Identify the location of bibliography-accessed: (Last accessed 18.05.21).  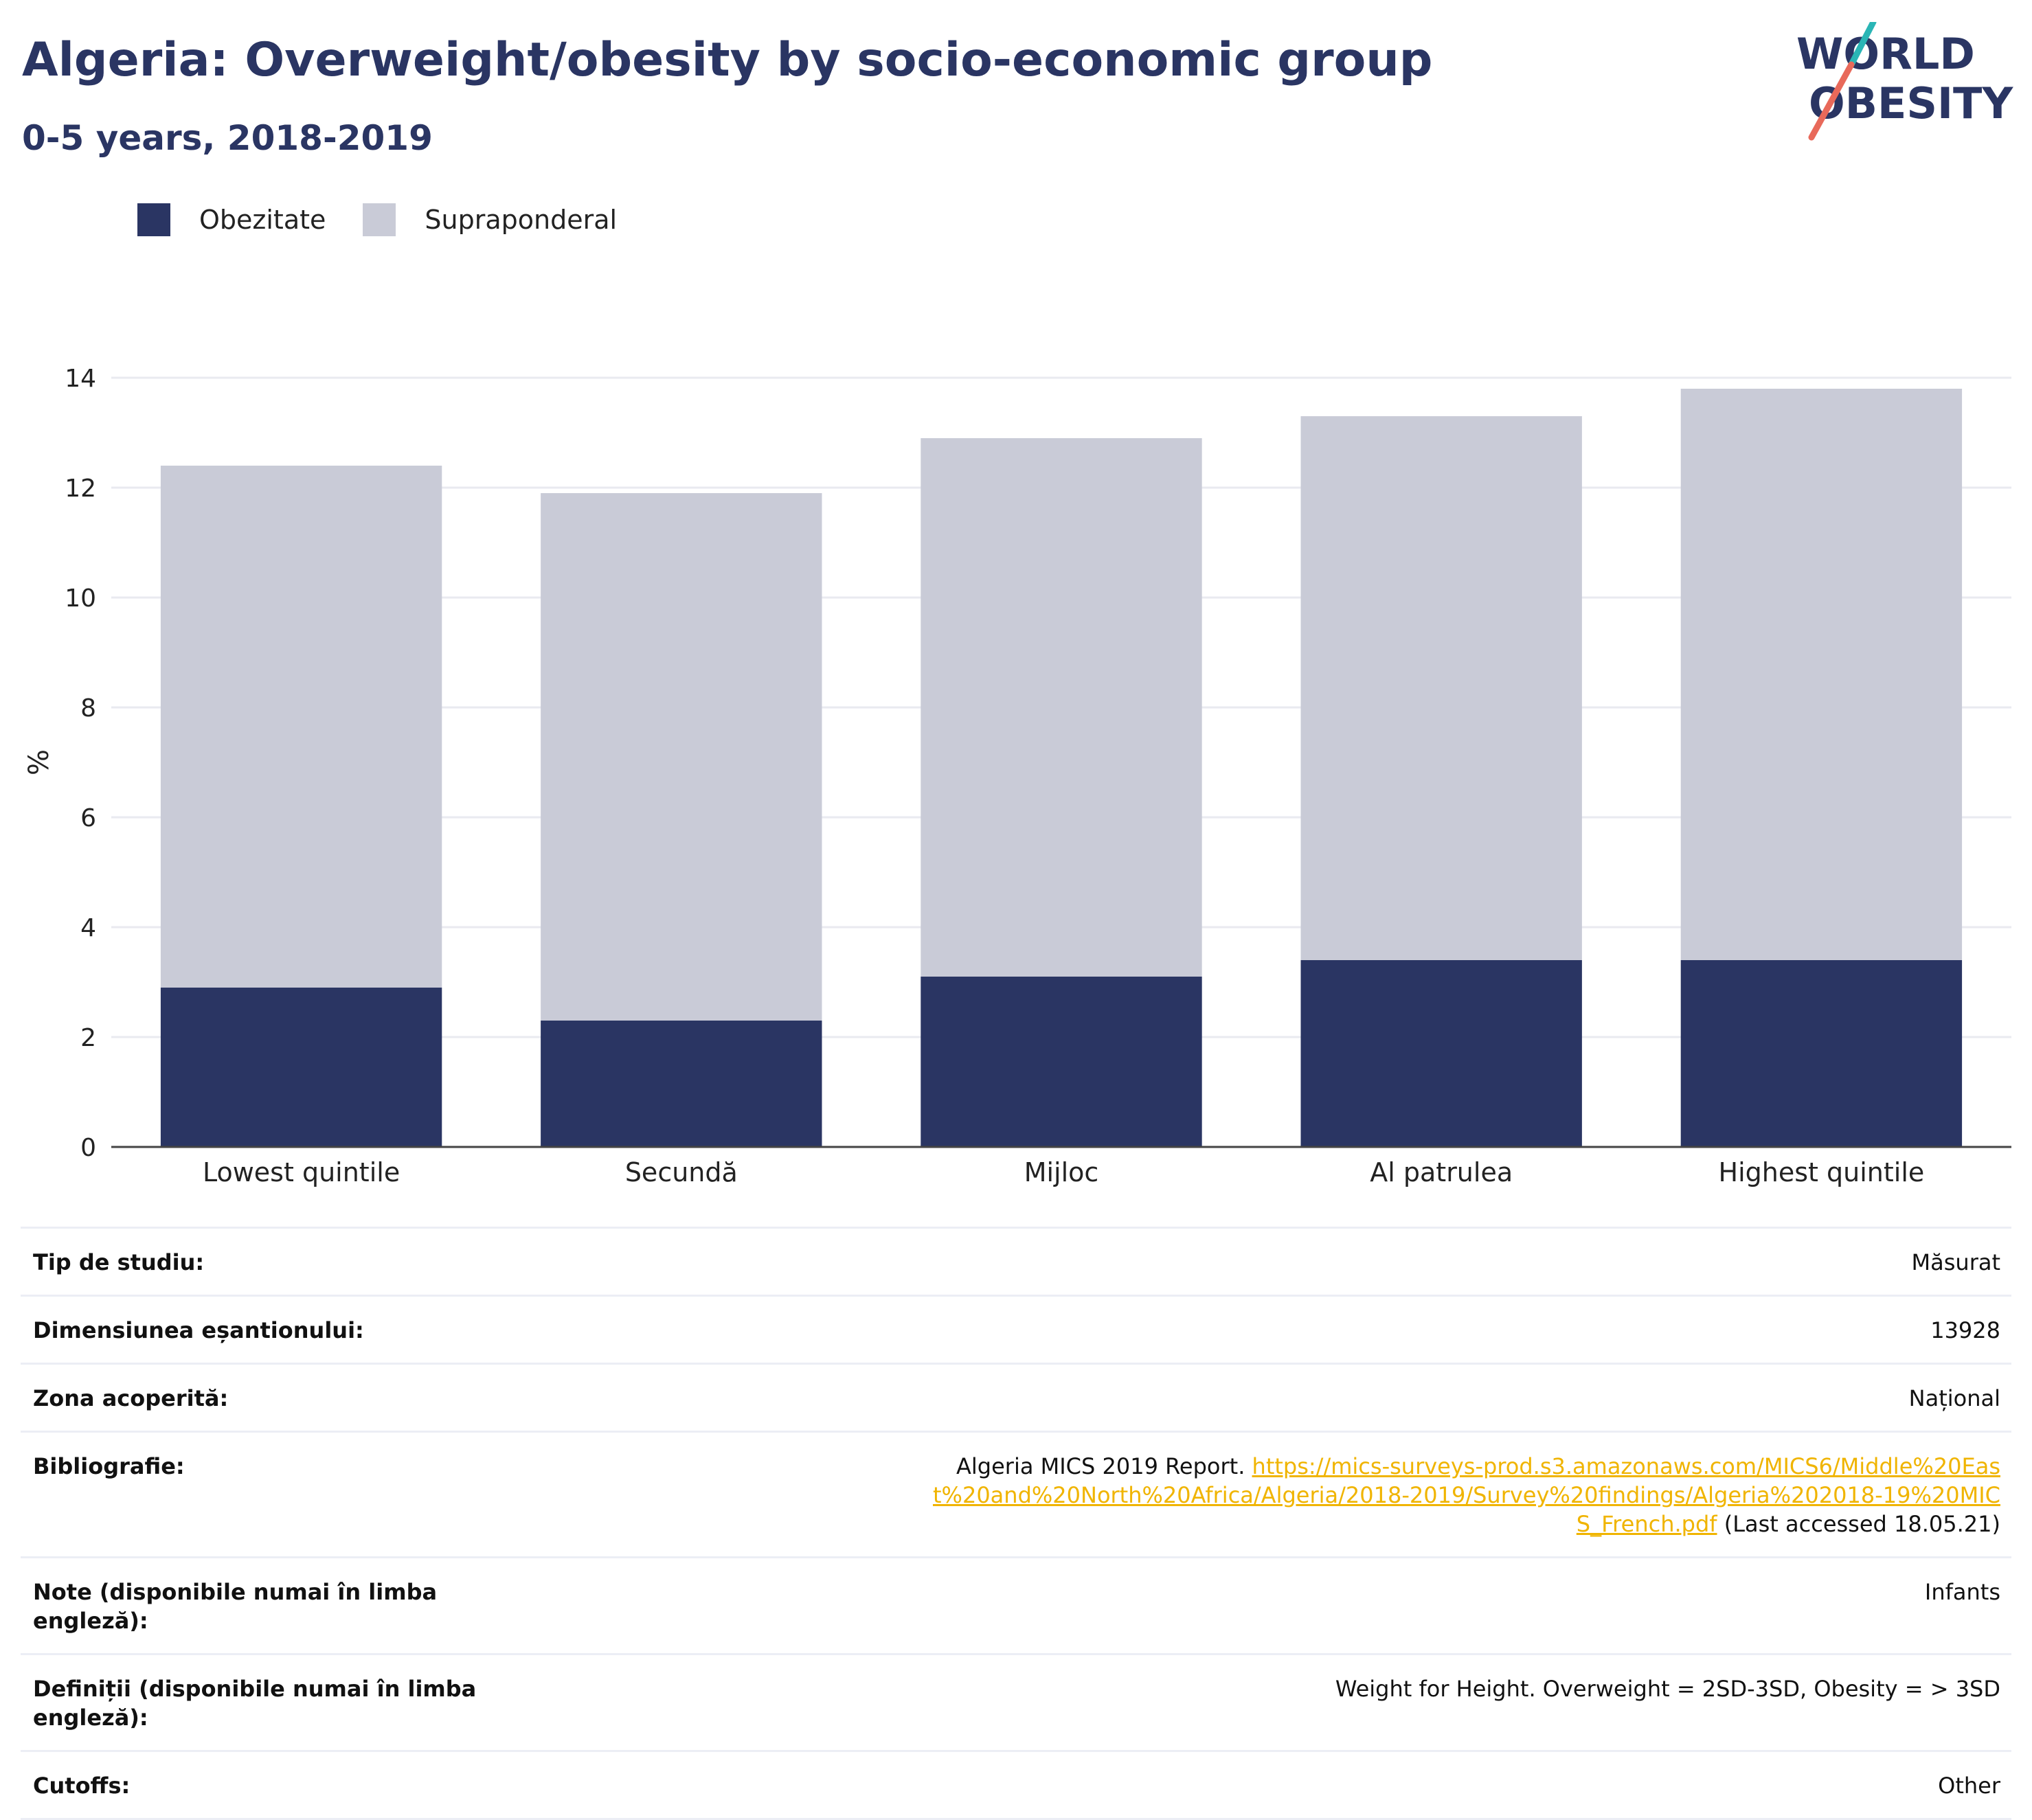
(1862, 1524).